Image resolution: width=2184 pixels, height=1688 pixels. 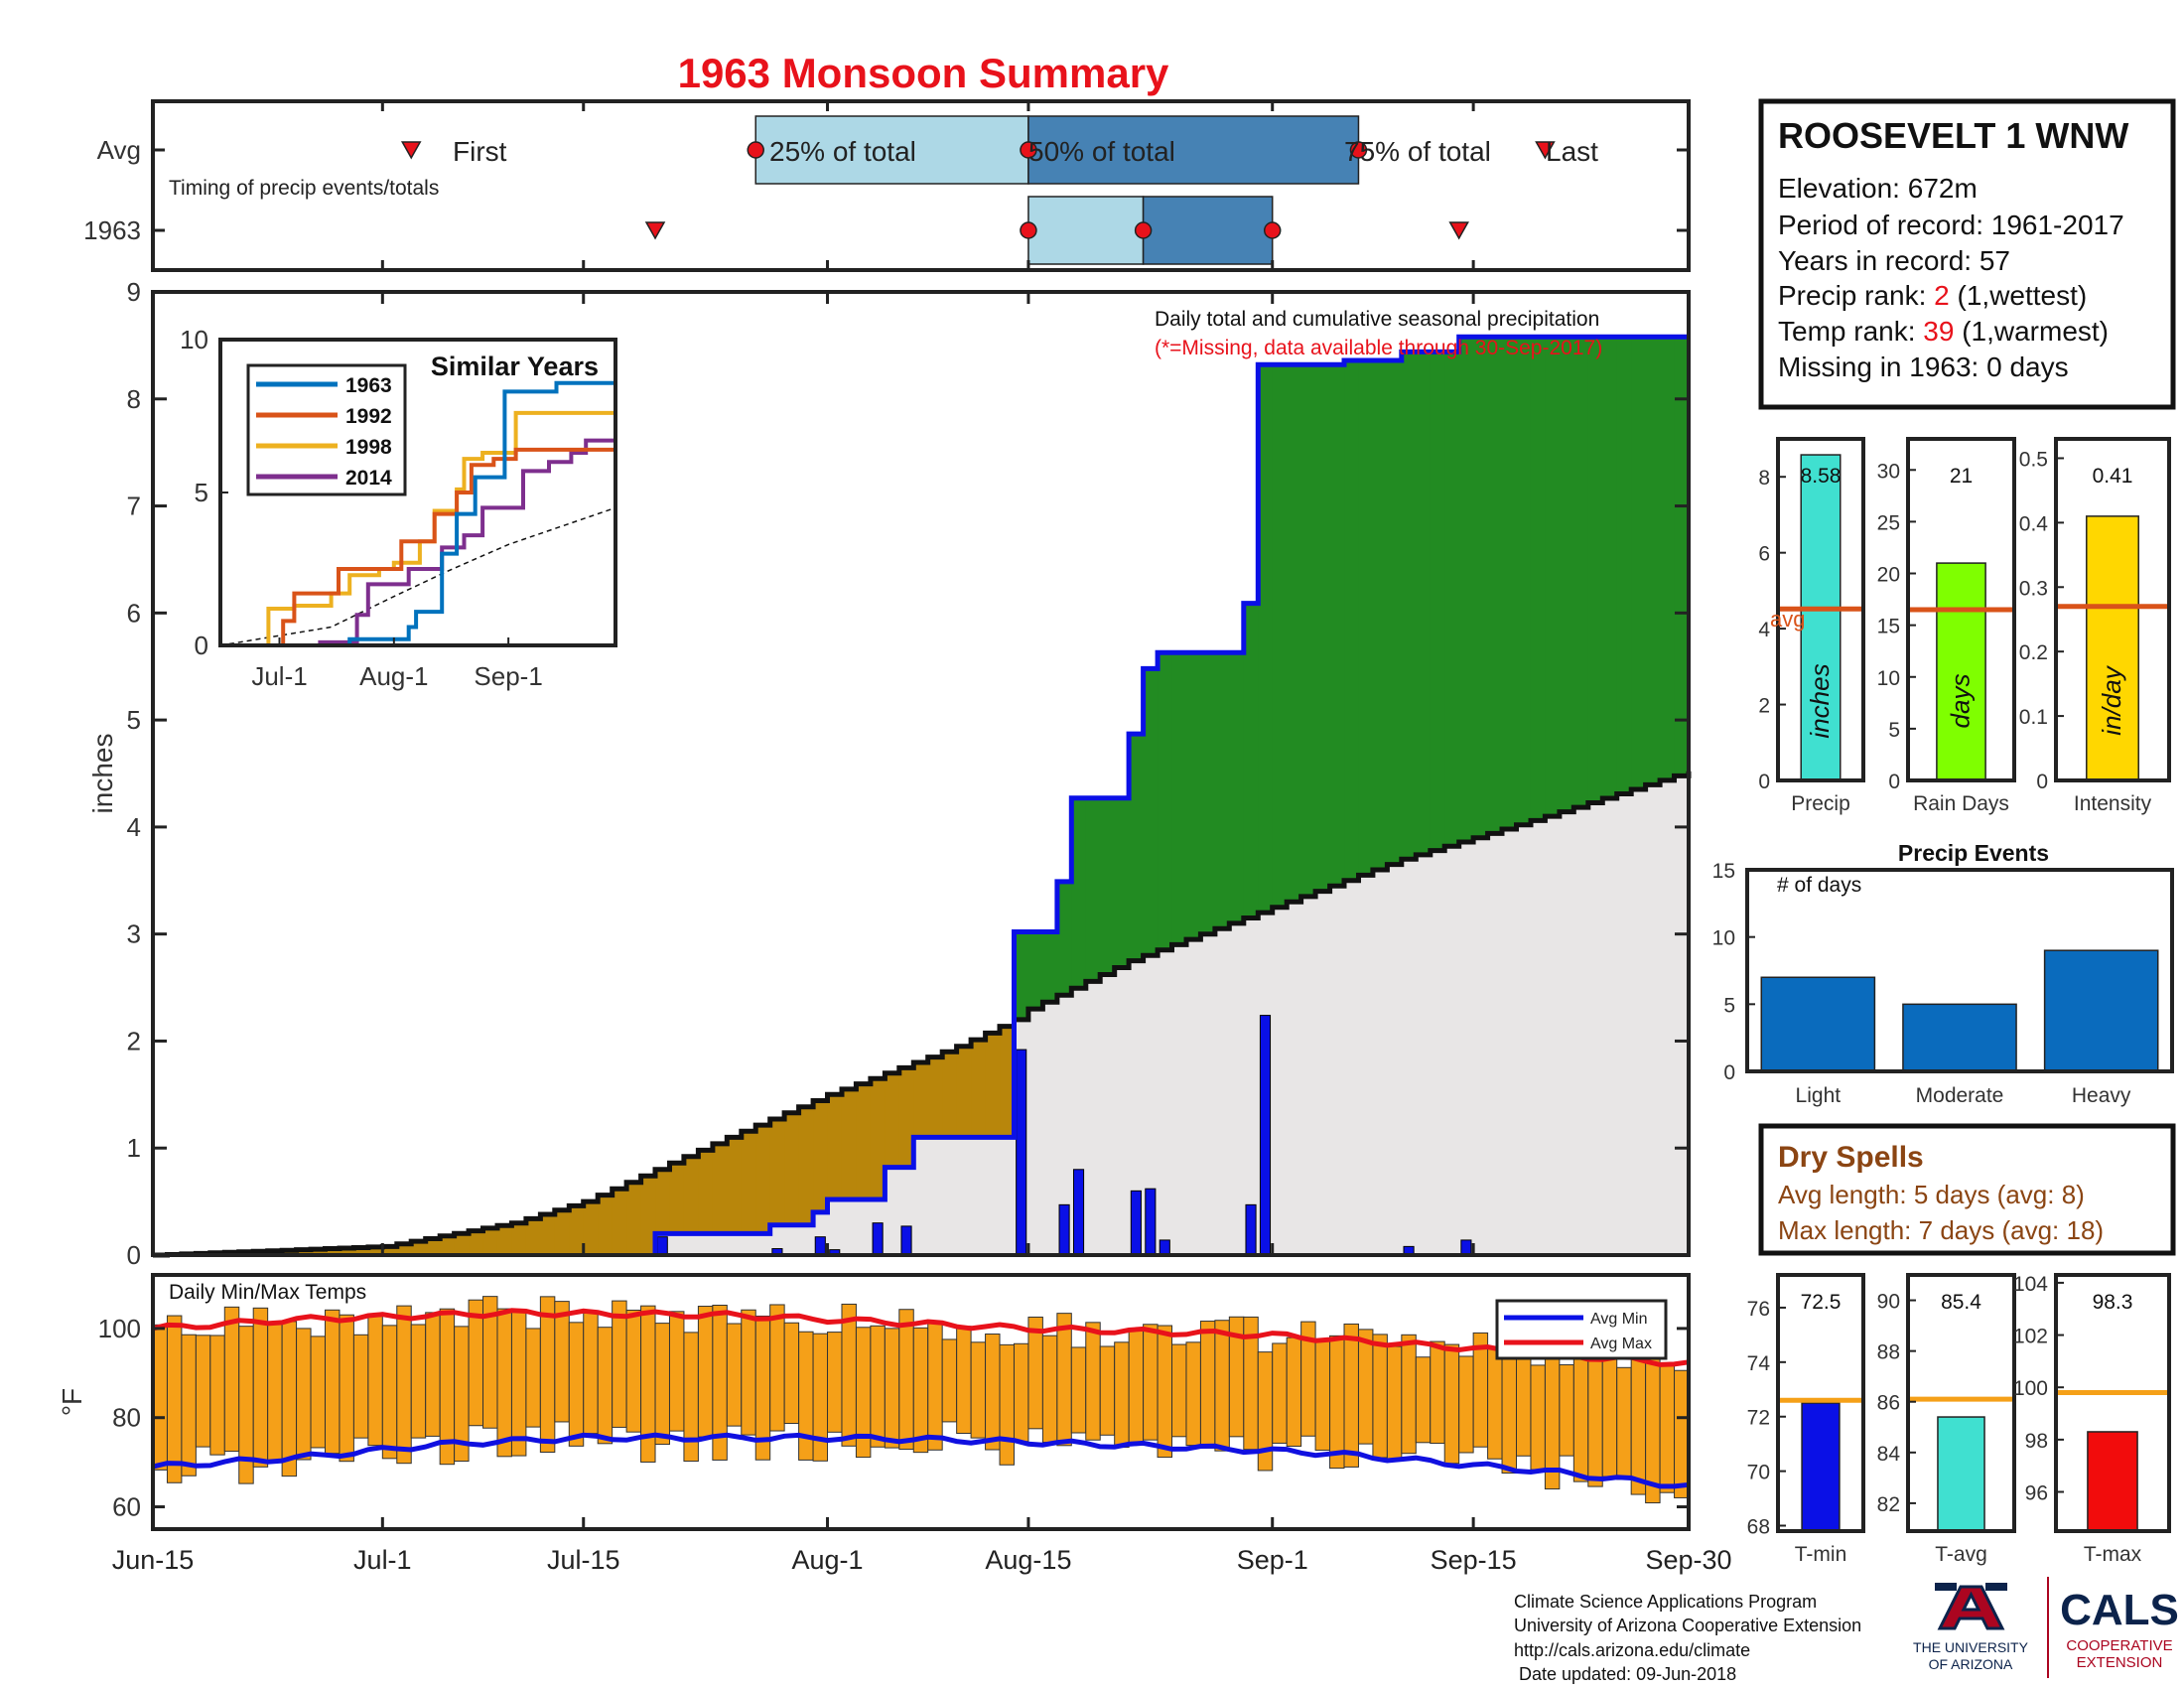 What do you see at coordinates (755, 150) in the screenshot?
I see `timing-marker-p25` at bounding box center [755, 150].